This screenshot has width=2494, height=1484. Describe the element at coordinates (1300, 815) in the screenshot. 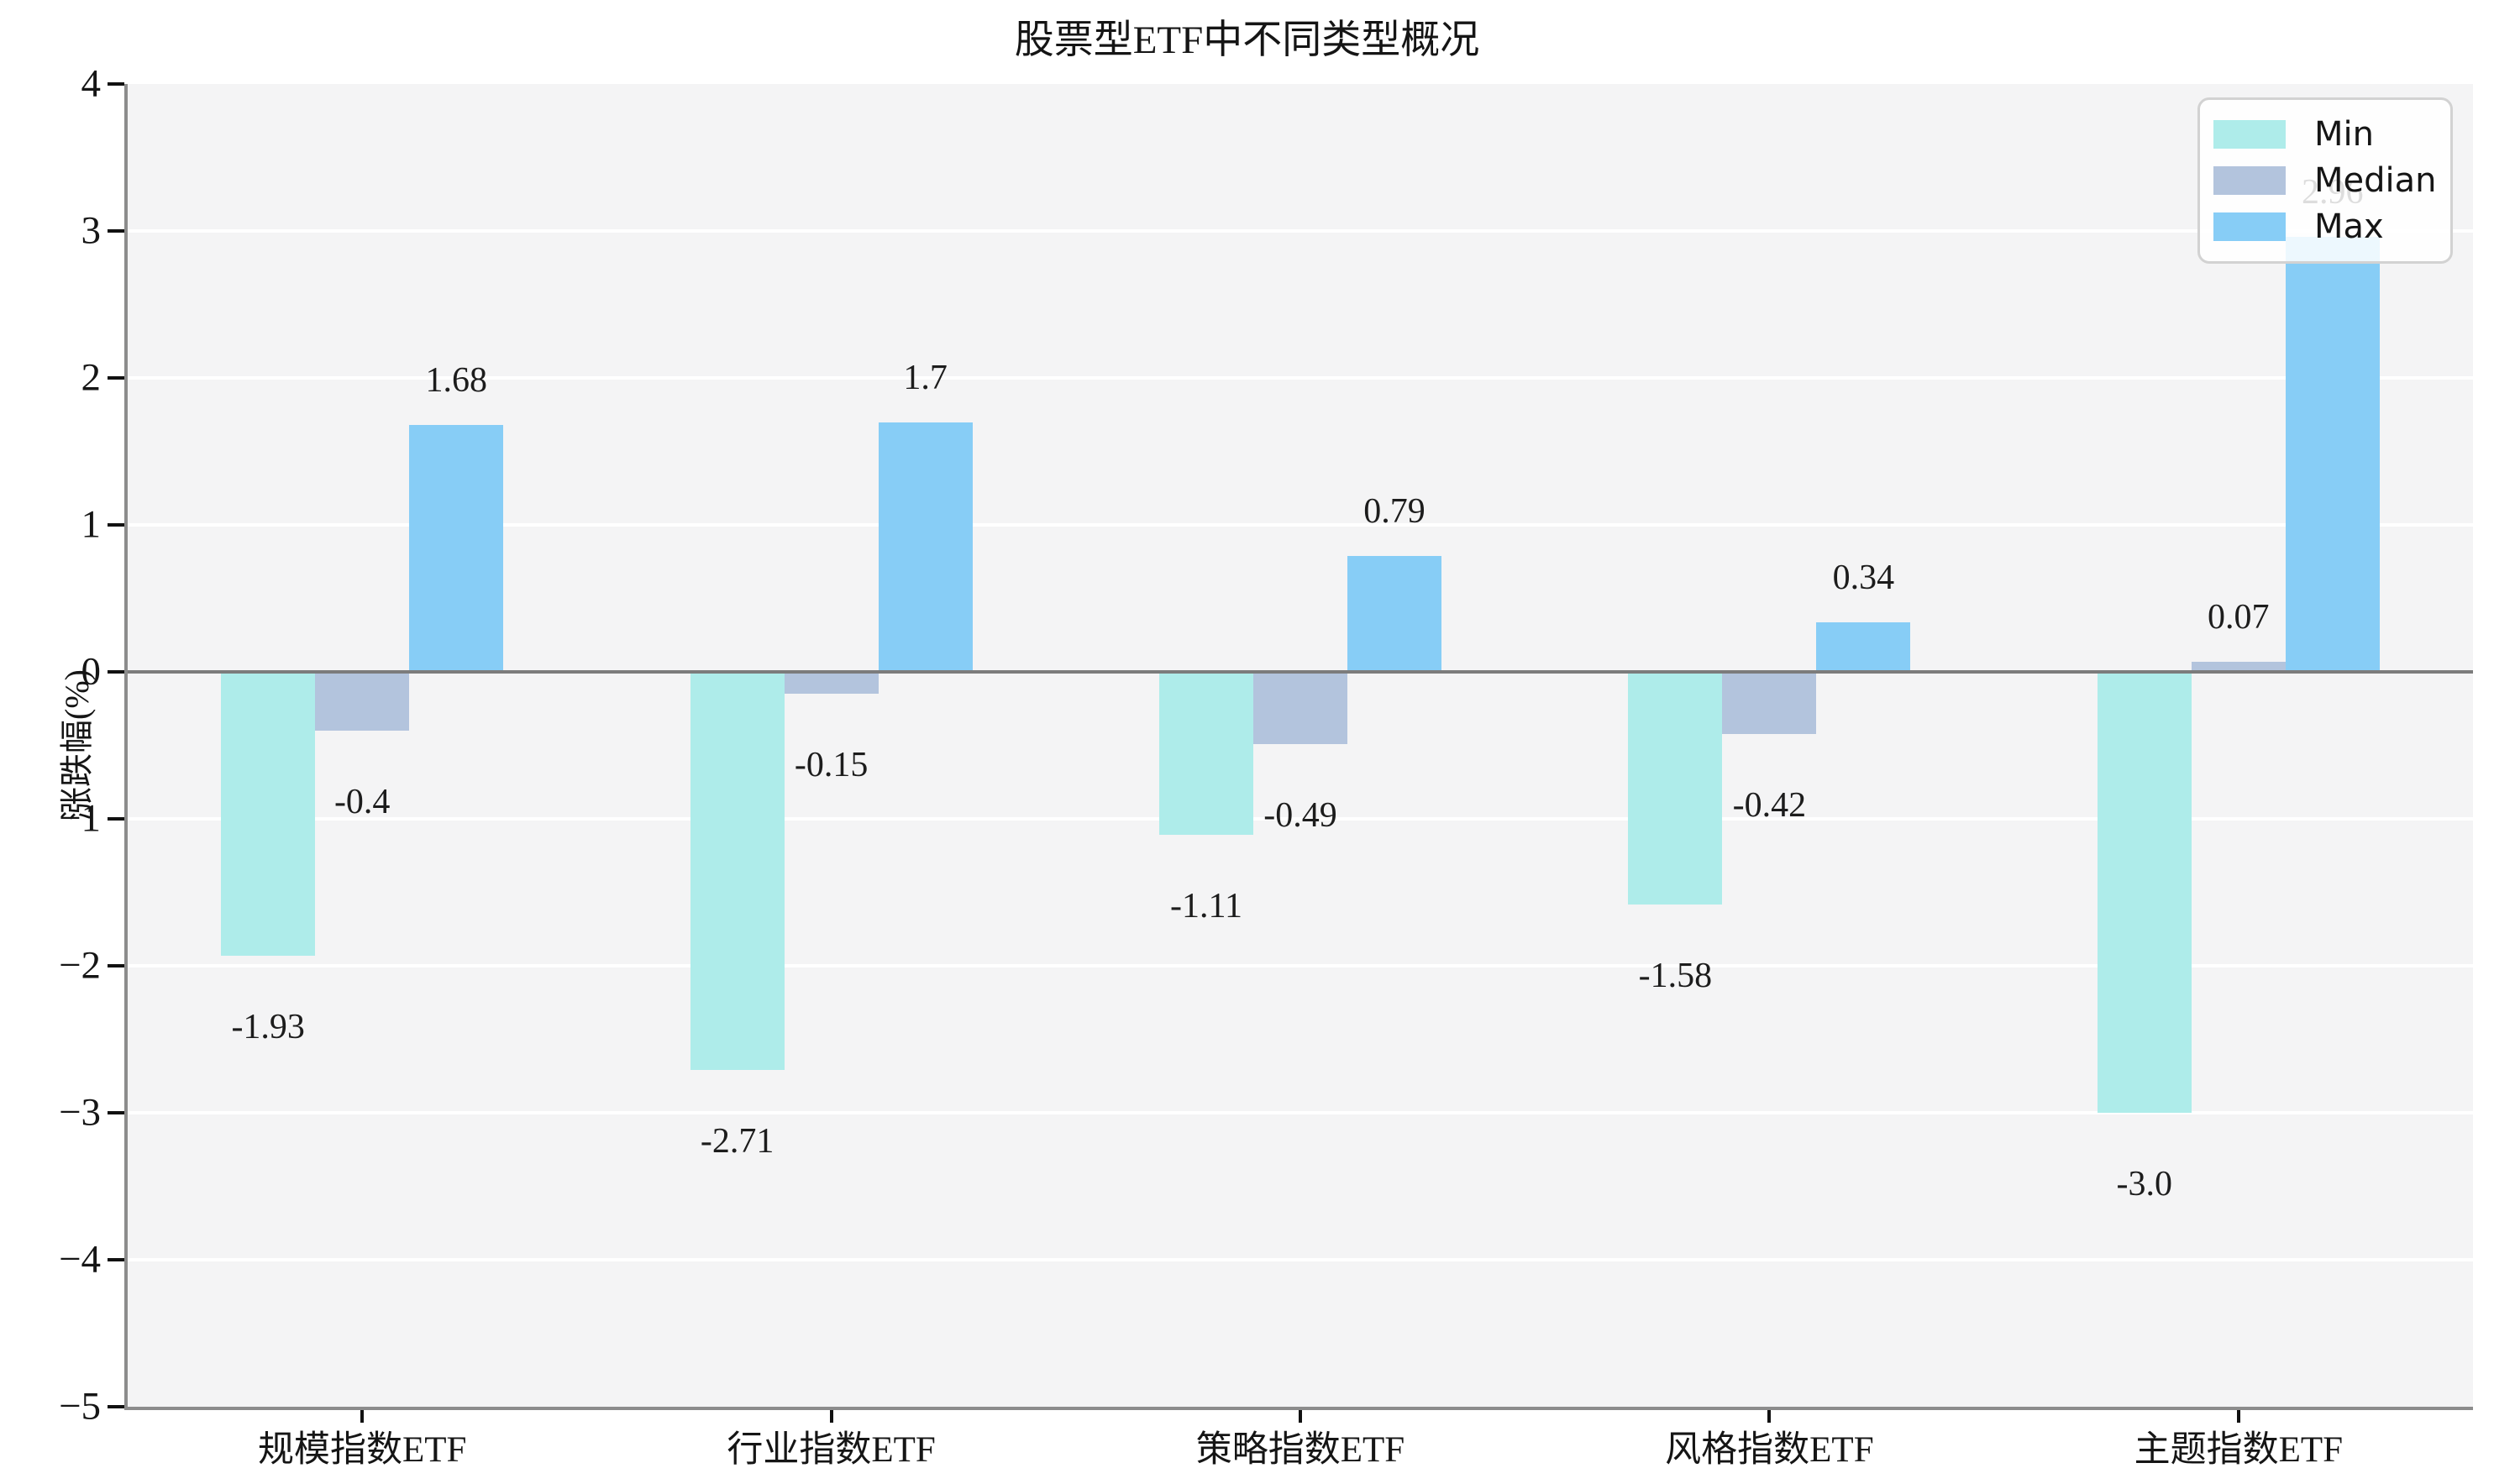

I see `value-label-median-3: -0.49` at that location.